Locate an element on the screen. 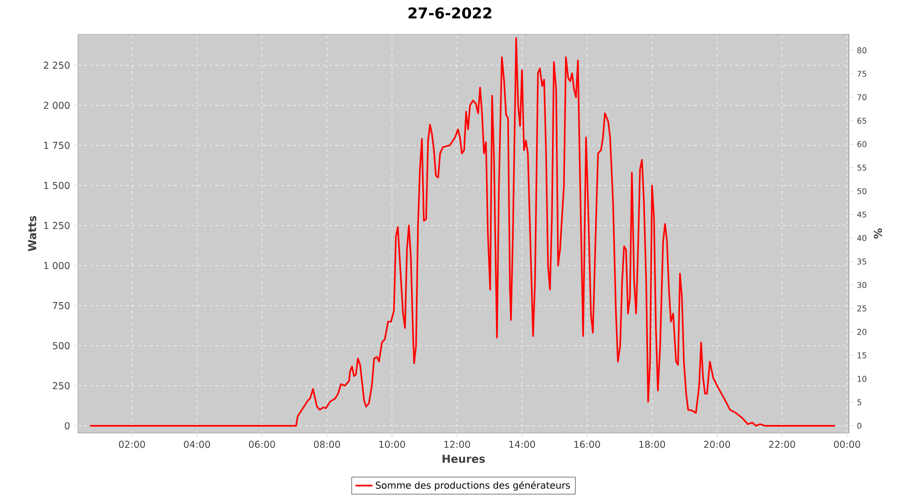 This screenshot has height=500, width=900. y-tick-label: 250 is located at coordinates (61, 386).